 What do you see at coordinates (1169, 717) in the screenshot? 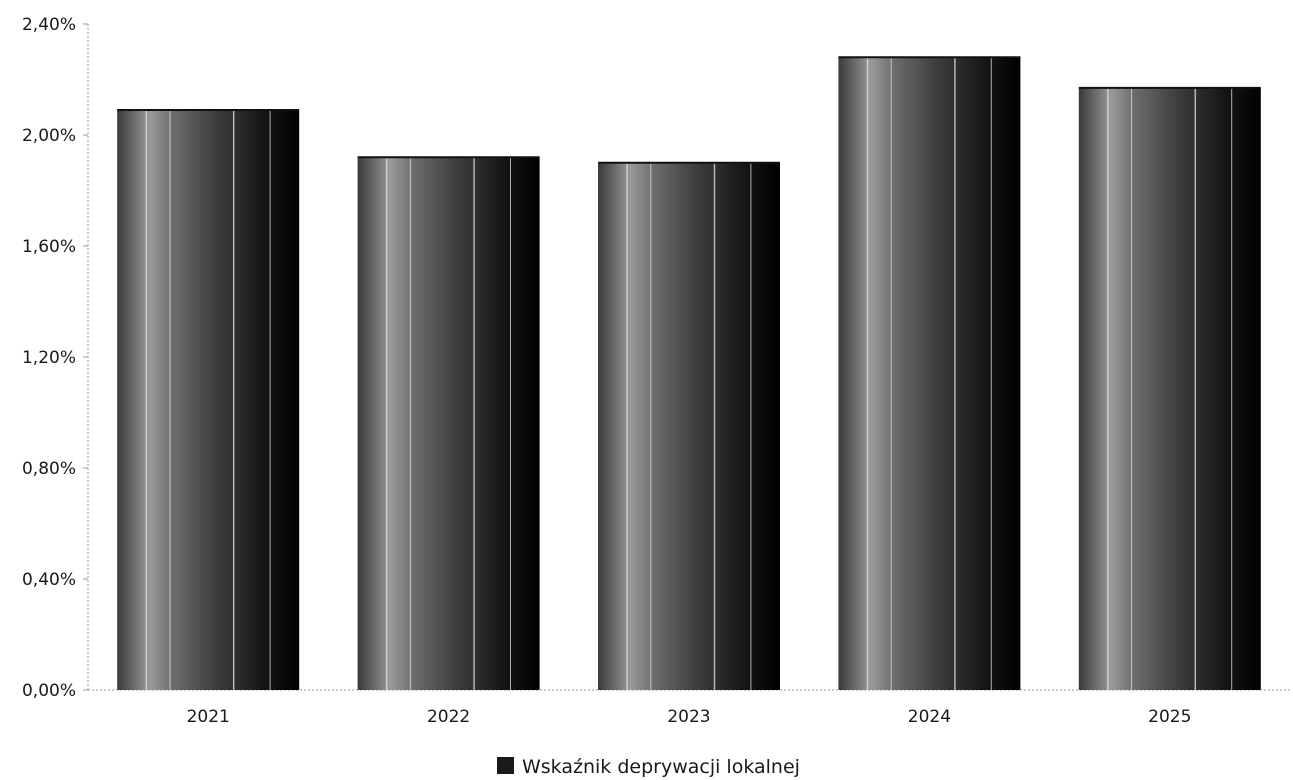
I see `x-tick-label: 2025` at bounding box center [1169, 717].